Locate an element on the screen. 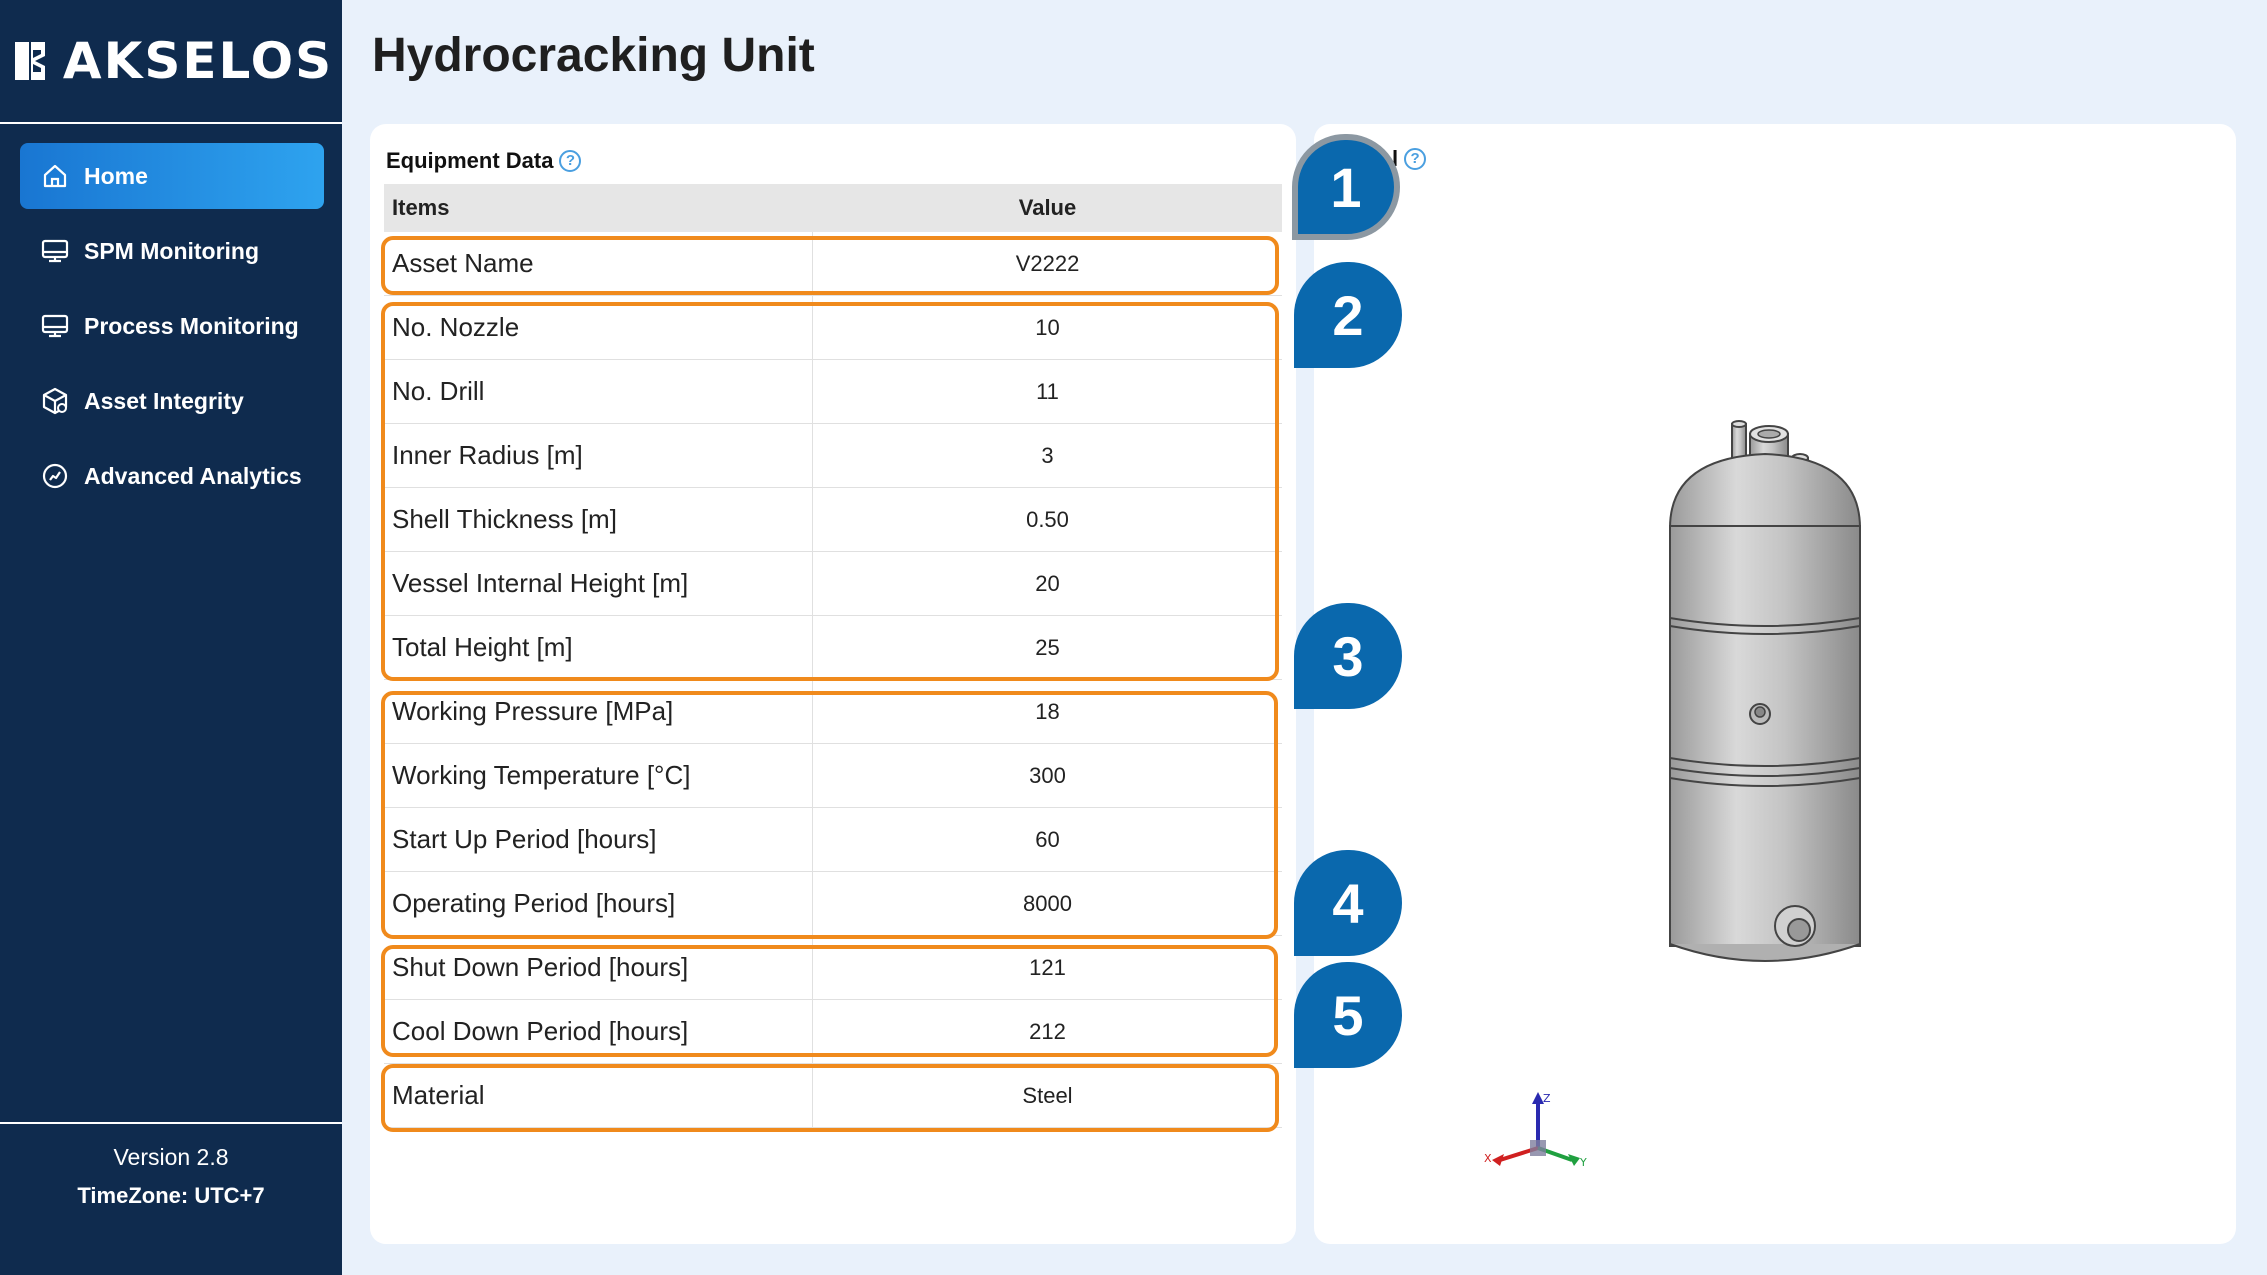 The image size is (2267, 1275). item-cell: Operating Period [hours] is located at coordinates (598, 903).